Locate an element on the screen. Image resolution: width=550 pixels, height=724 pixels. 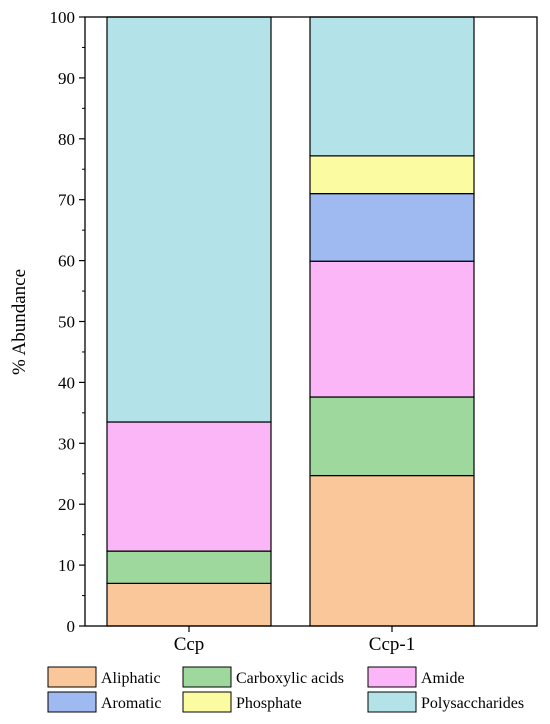
bar-ccp-aliphatic is located at coordinates (189, 604).